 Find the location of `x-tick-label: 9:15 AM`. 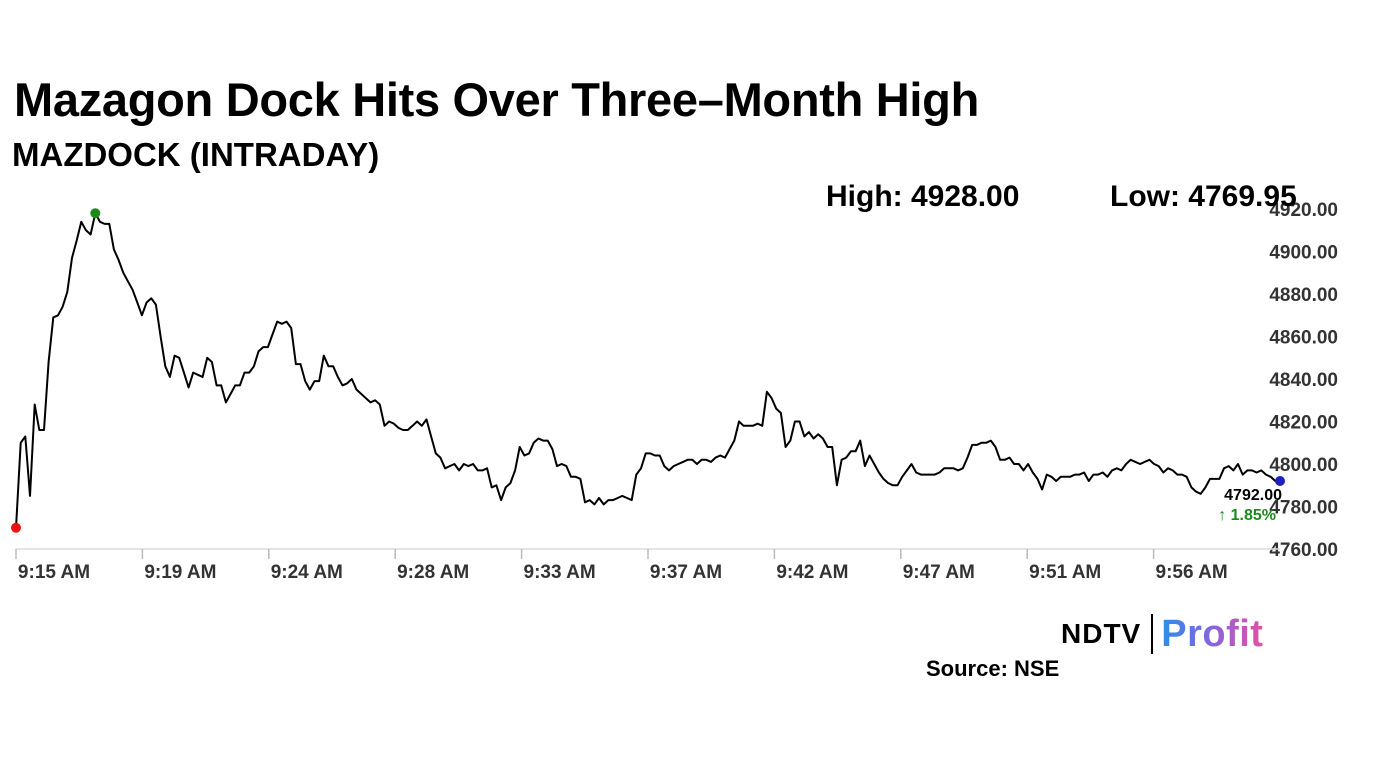

x-tick-label: 9:15 AM is located at coordinates (54, 572).